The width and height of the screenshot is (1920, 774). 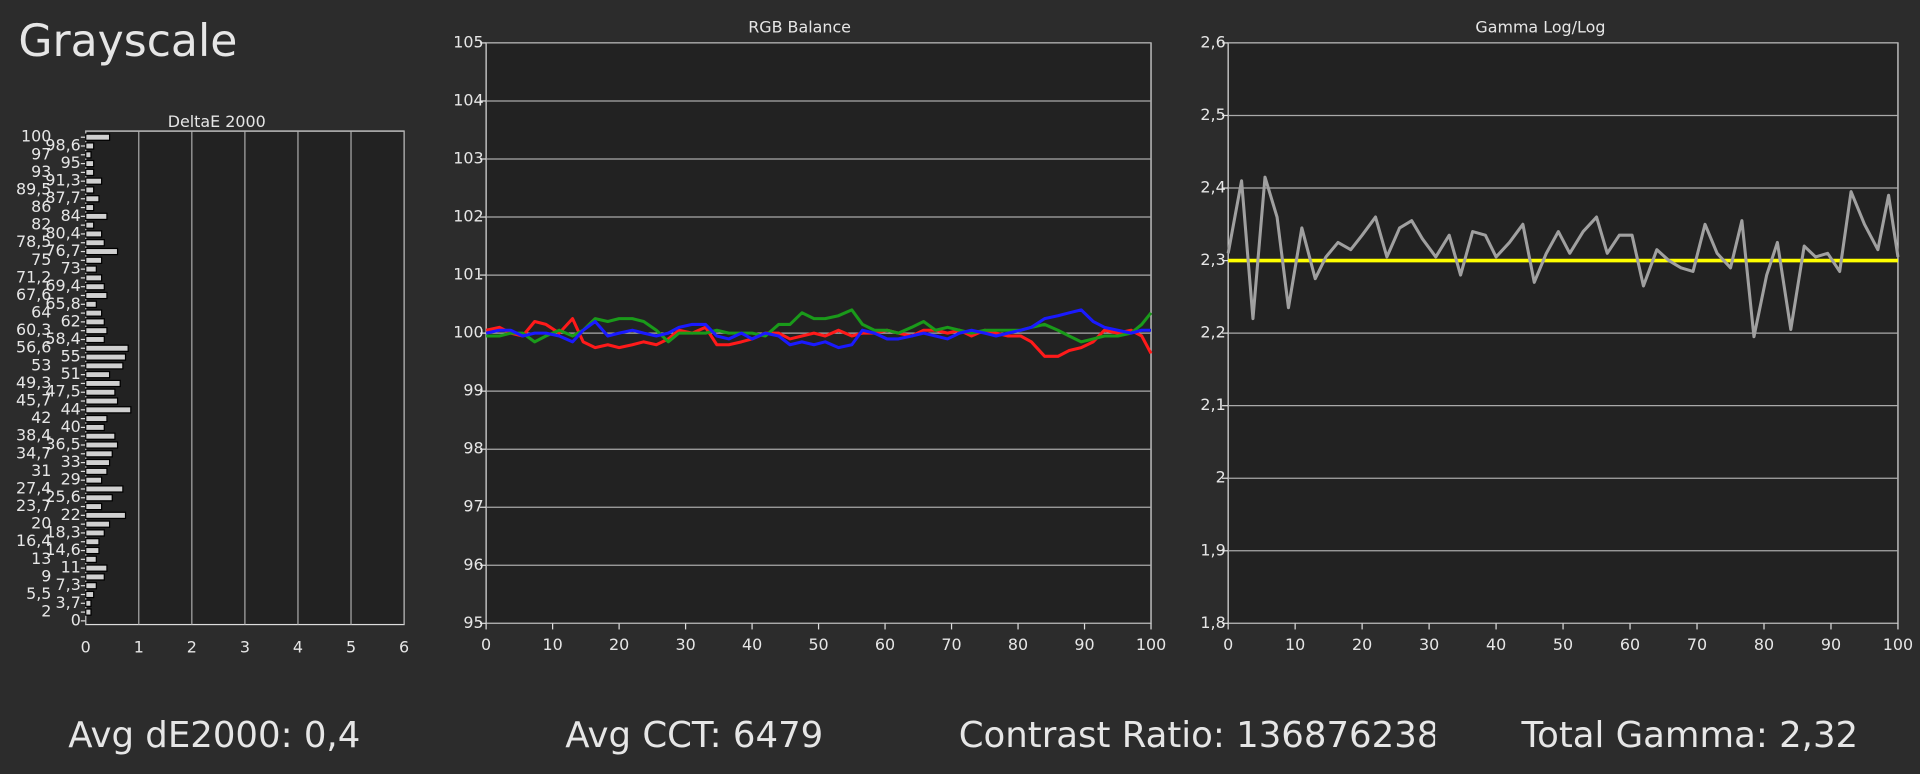 I want to click on x-tick-label: 4, so click(x=298, y=646).